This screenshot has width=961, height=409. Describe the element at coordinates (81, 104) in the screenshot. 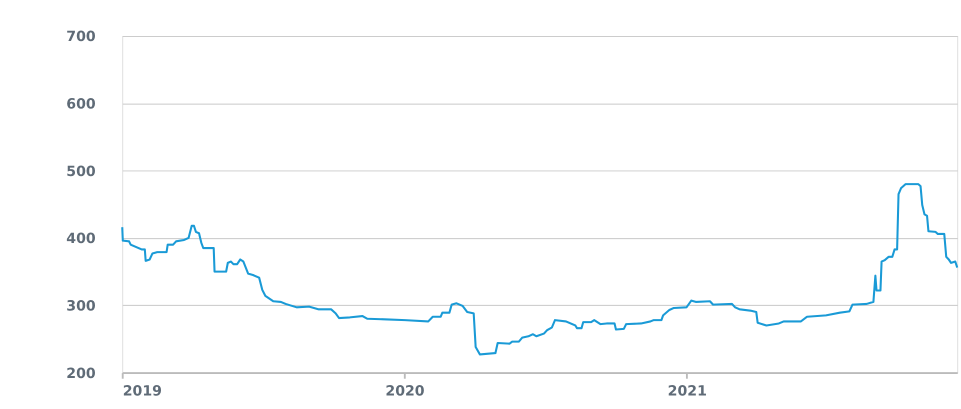

I see `y-tick-label: 600` at that location.